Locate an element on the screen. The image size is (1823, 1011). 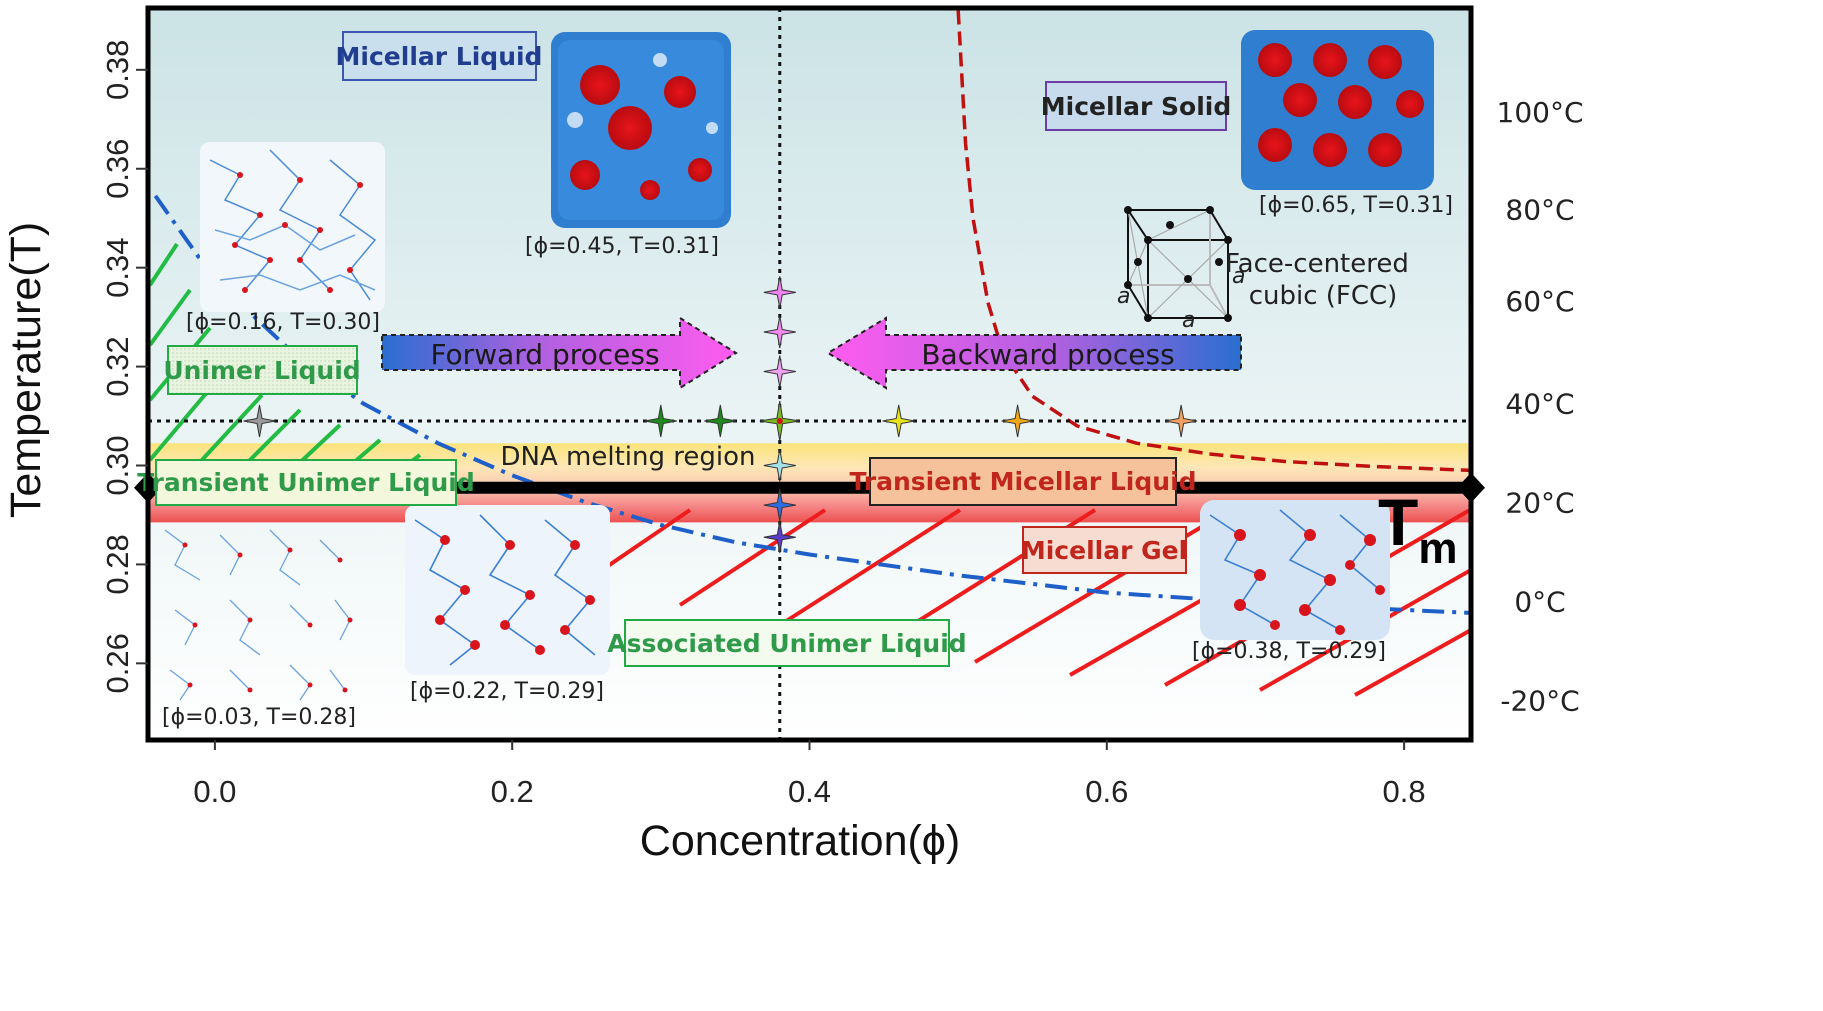
celsius-tick-label: 40°C is located at coordinates (1539, 404).